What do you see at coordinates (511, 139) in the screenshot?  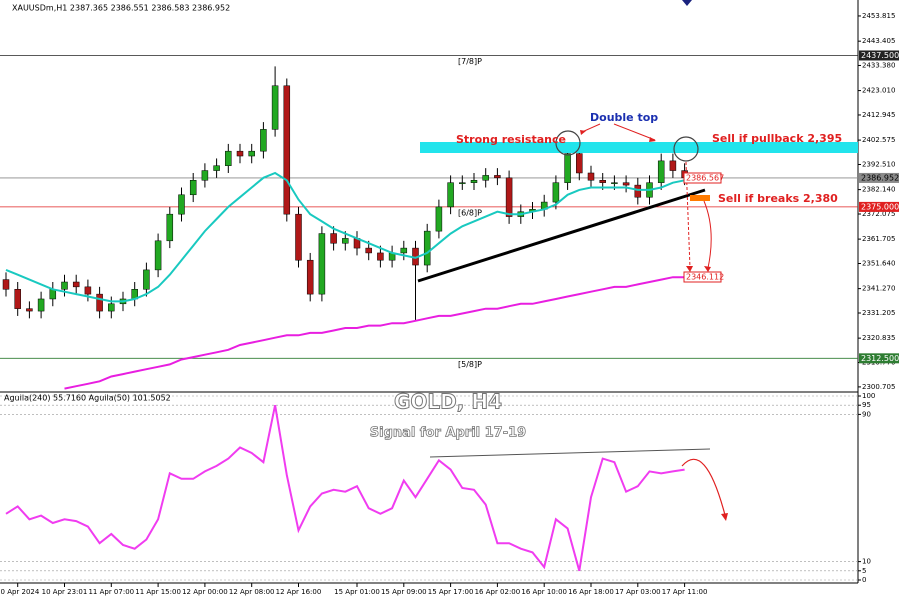 I see `annotation: Strong resistance` at bounding box center [511, 139].